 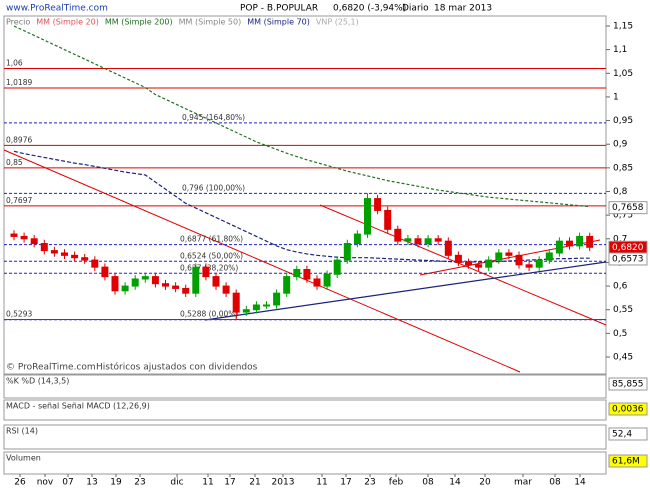 I want to click on level-label: 0,5293, so click(x=19, y=314).